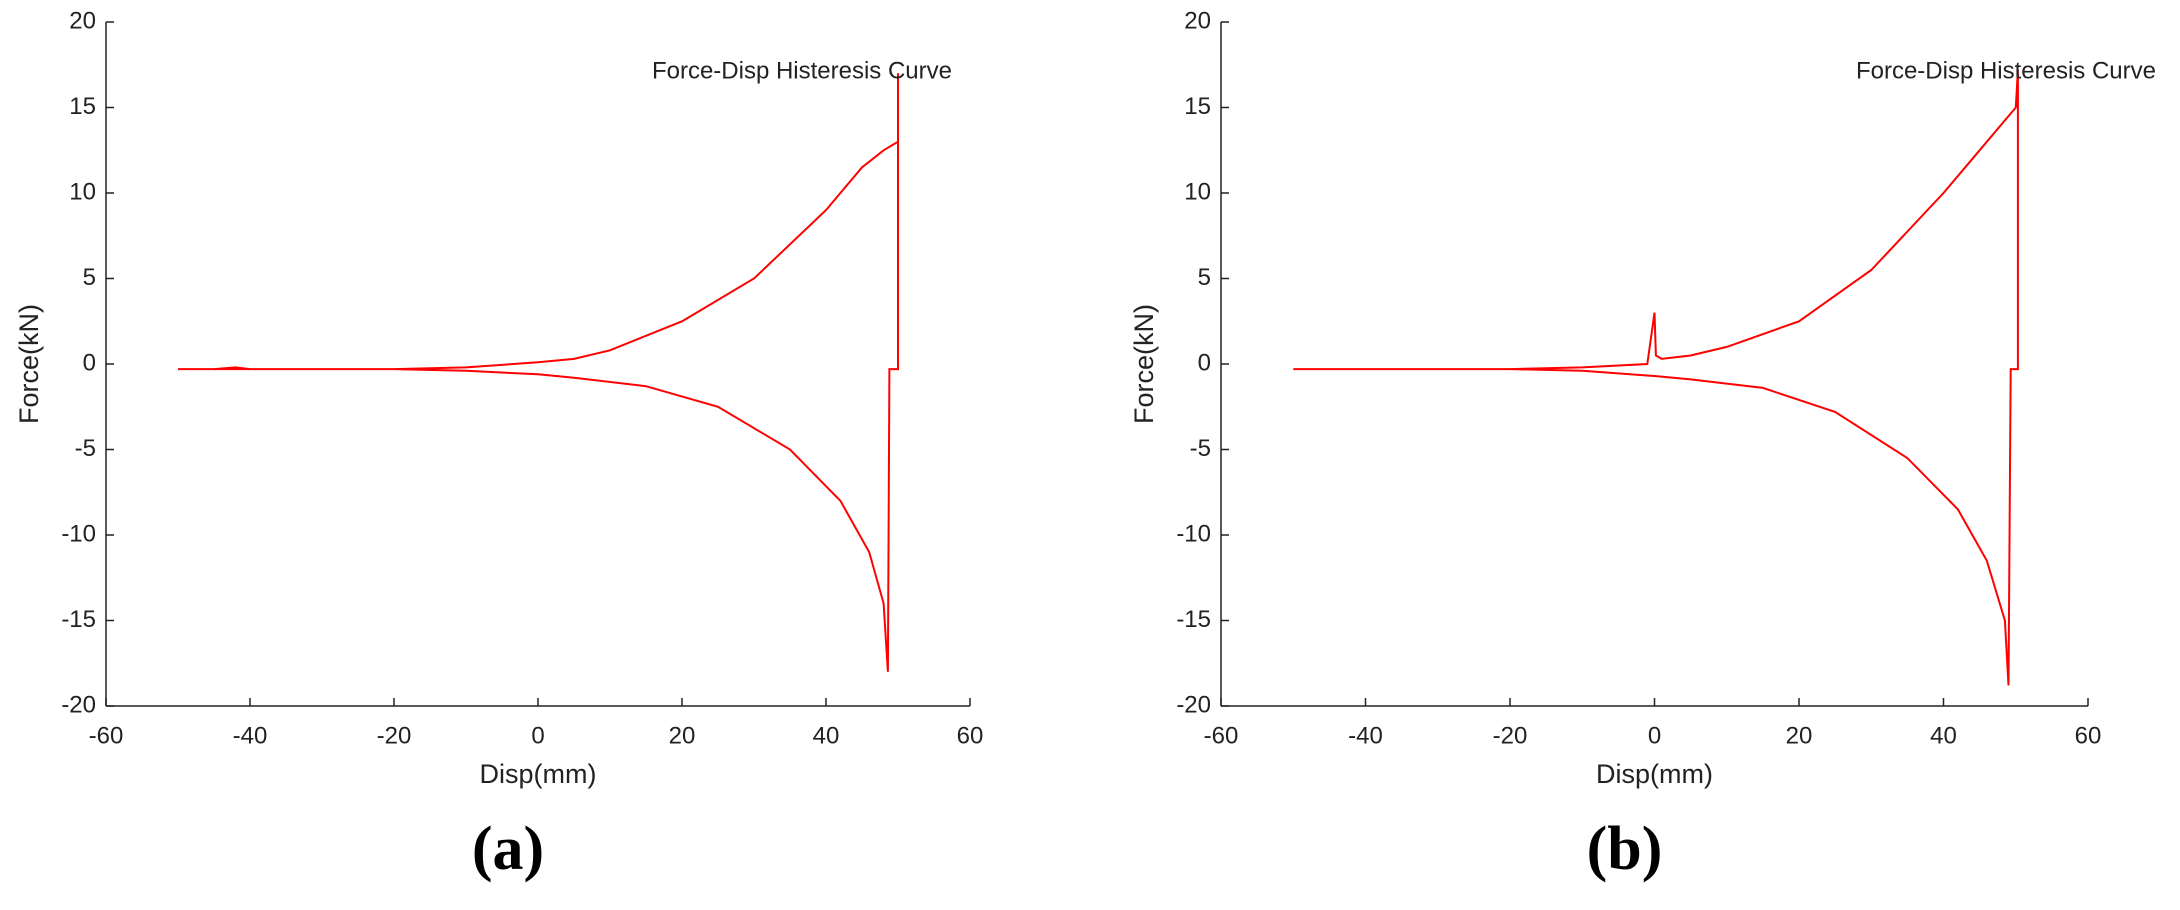  I want to click on panel-label: (a), so click(508, 849).